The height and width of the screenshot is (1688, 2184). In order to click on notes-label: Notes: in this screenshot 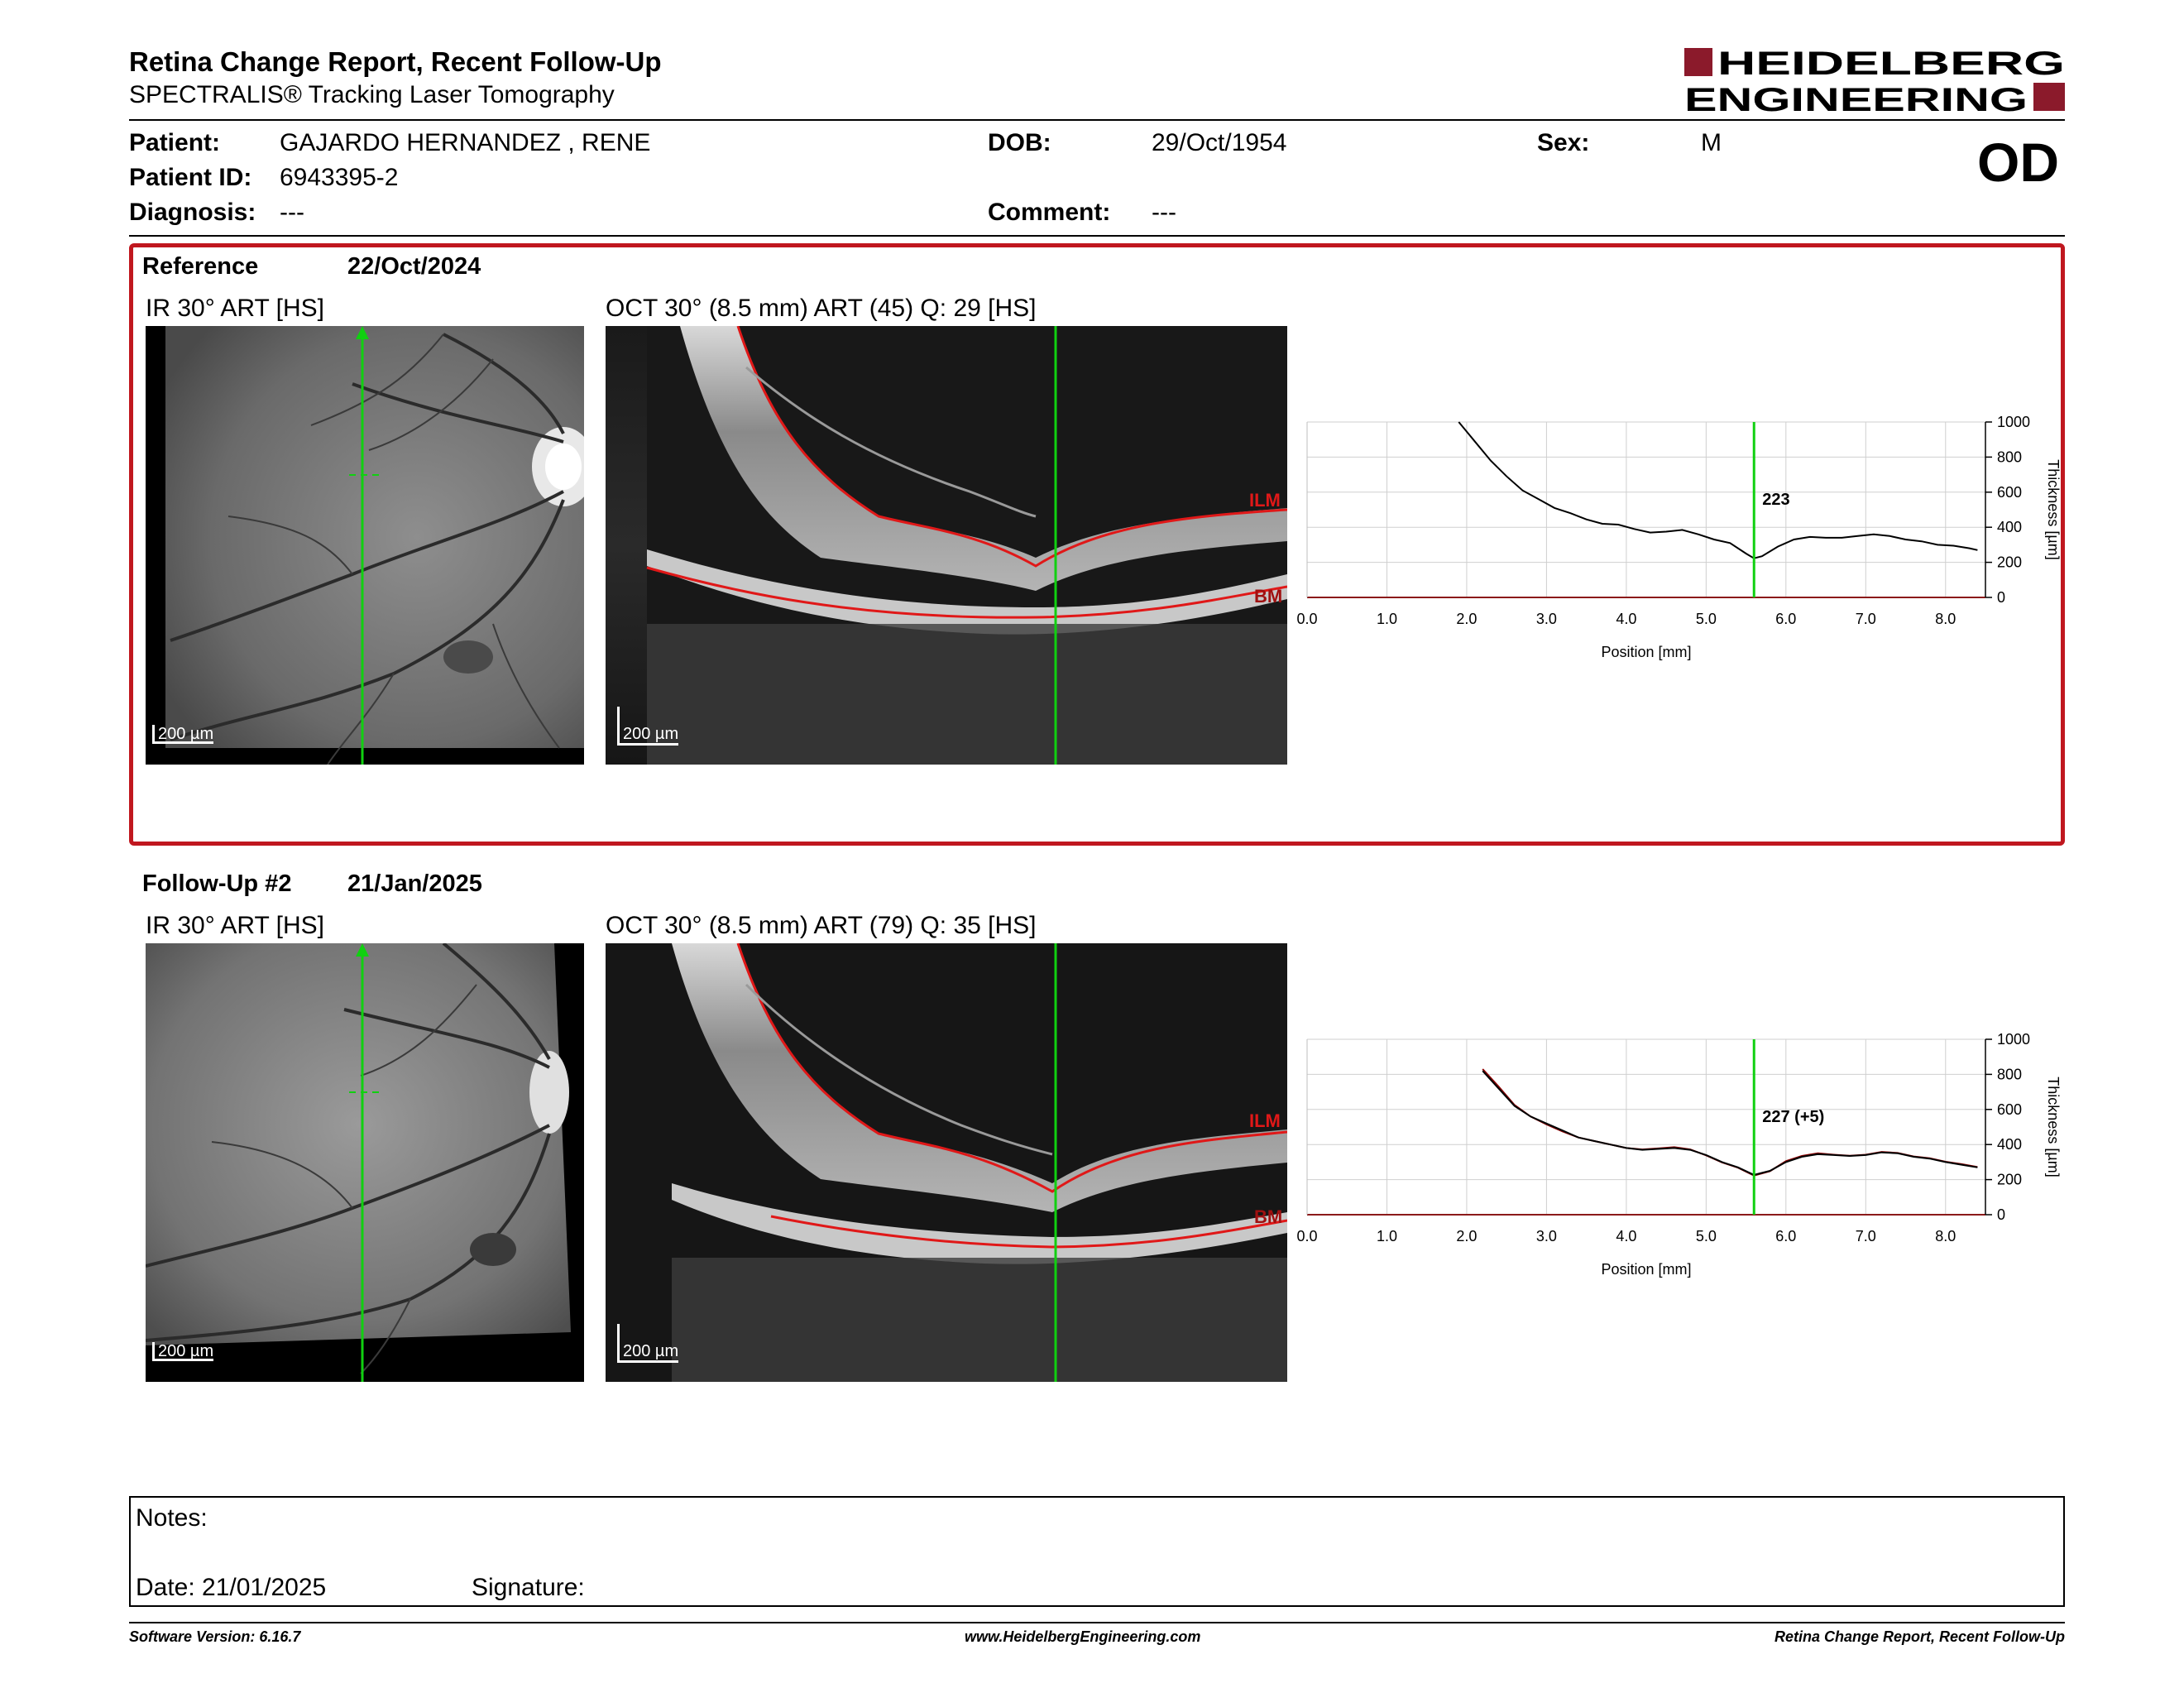, I will do `click(172, 1518)`.